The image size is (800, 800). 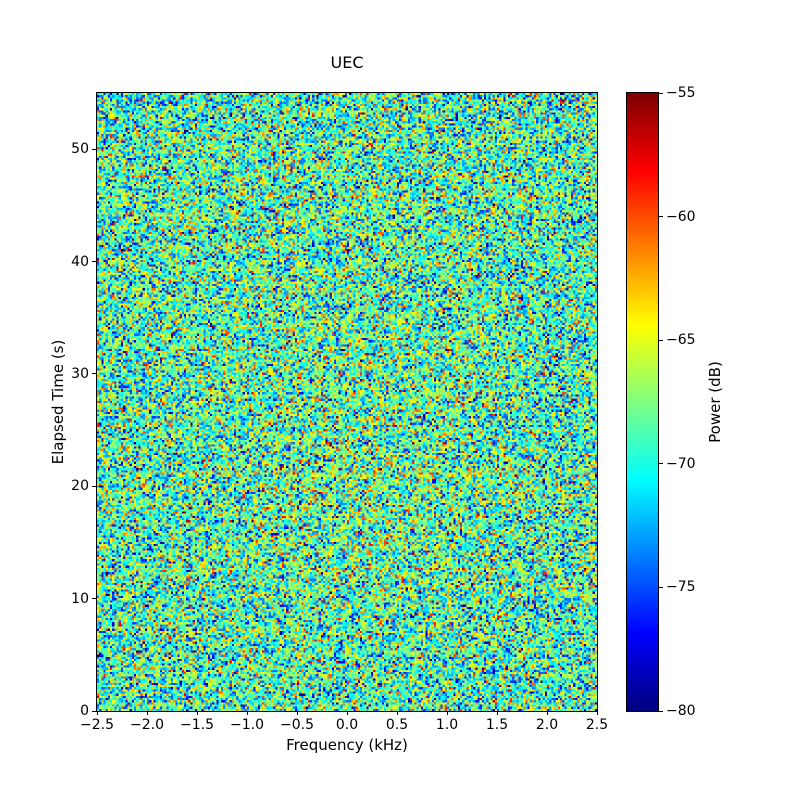 What do you see at coordinates (247, 725) in the screenshot?
I see `x-tick-label: −1.0` at bounding box center [247, 725].